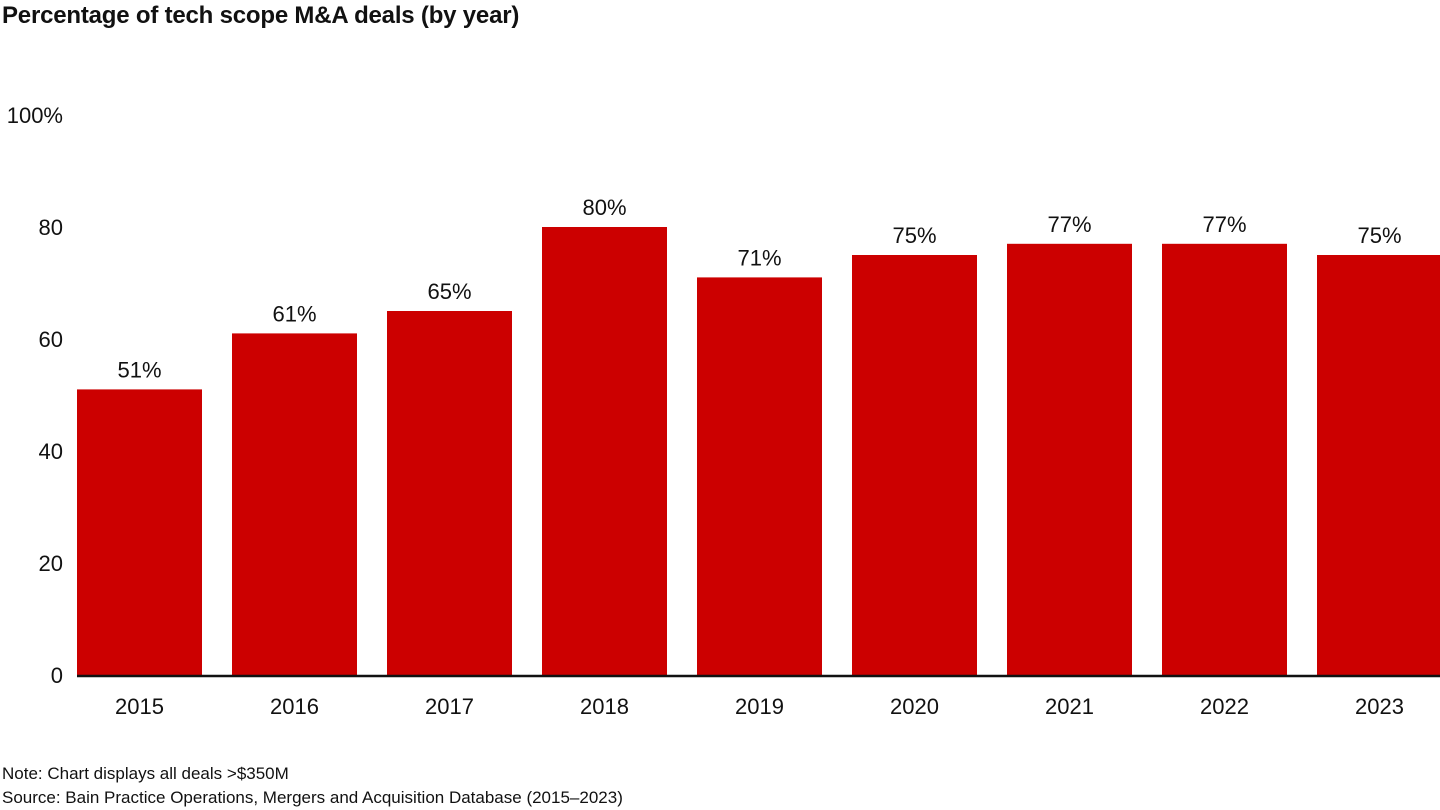 The height and width of the screenshot is (810, 1440). I want to click on bar-2017, so click(449, 493).